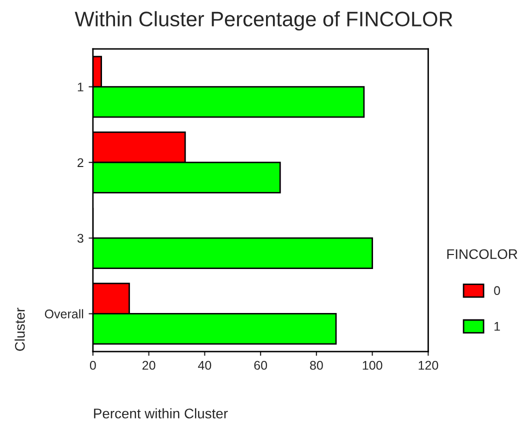 The height and width of the screenshot is (445, 528). What do you see at coordinates (497, 326) in the screenshot?
I see `legend-label: 1` at bounding box center [497, 326].